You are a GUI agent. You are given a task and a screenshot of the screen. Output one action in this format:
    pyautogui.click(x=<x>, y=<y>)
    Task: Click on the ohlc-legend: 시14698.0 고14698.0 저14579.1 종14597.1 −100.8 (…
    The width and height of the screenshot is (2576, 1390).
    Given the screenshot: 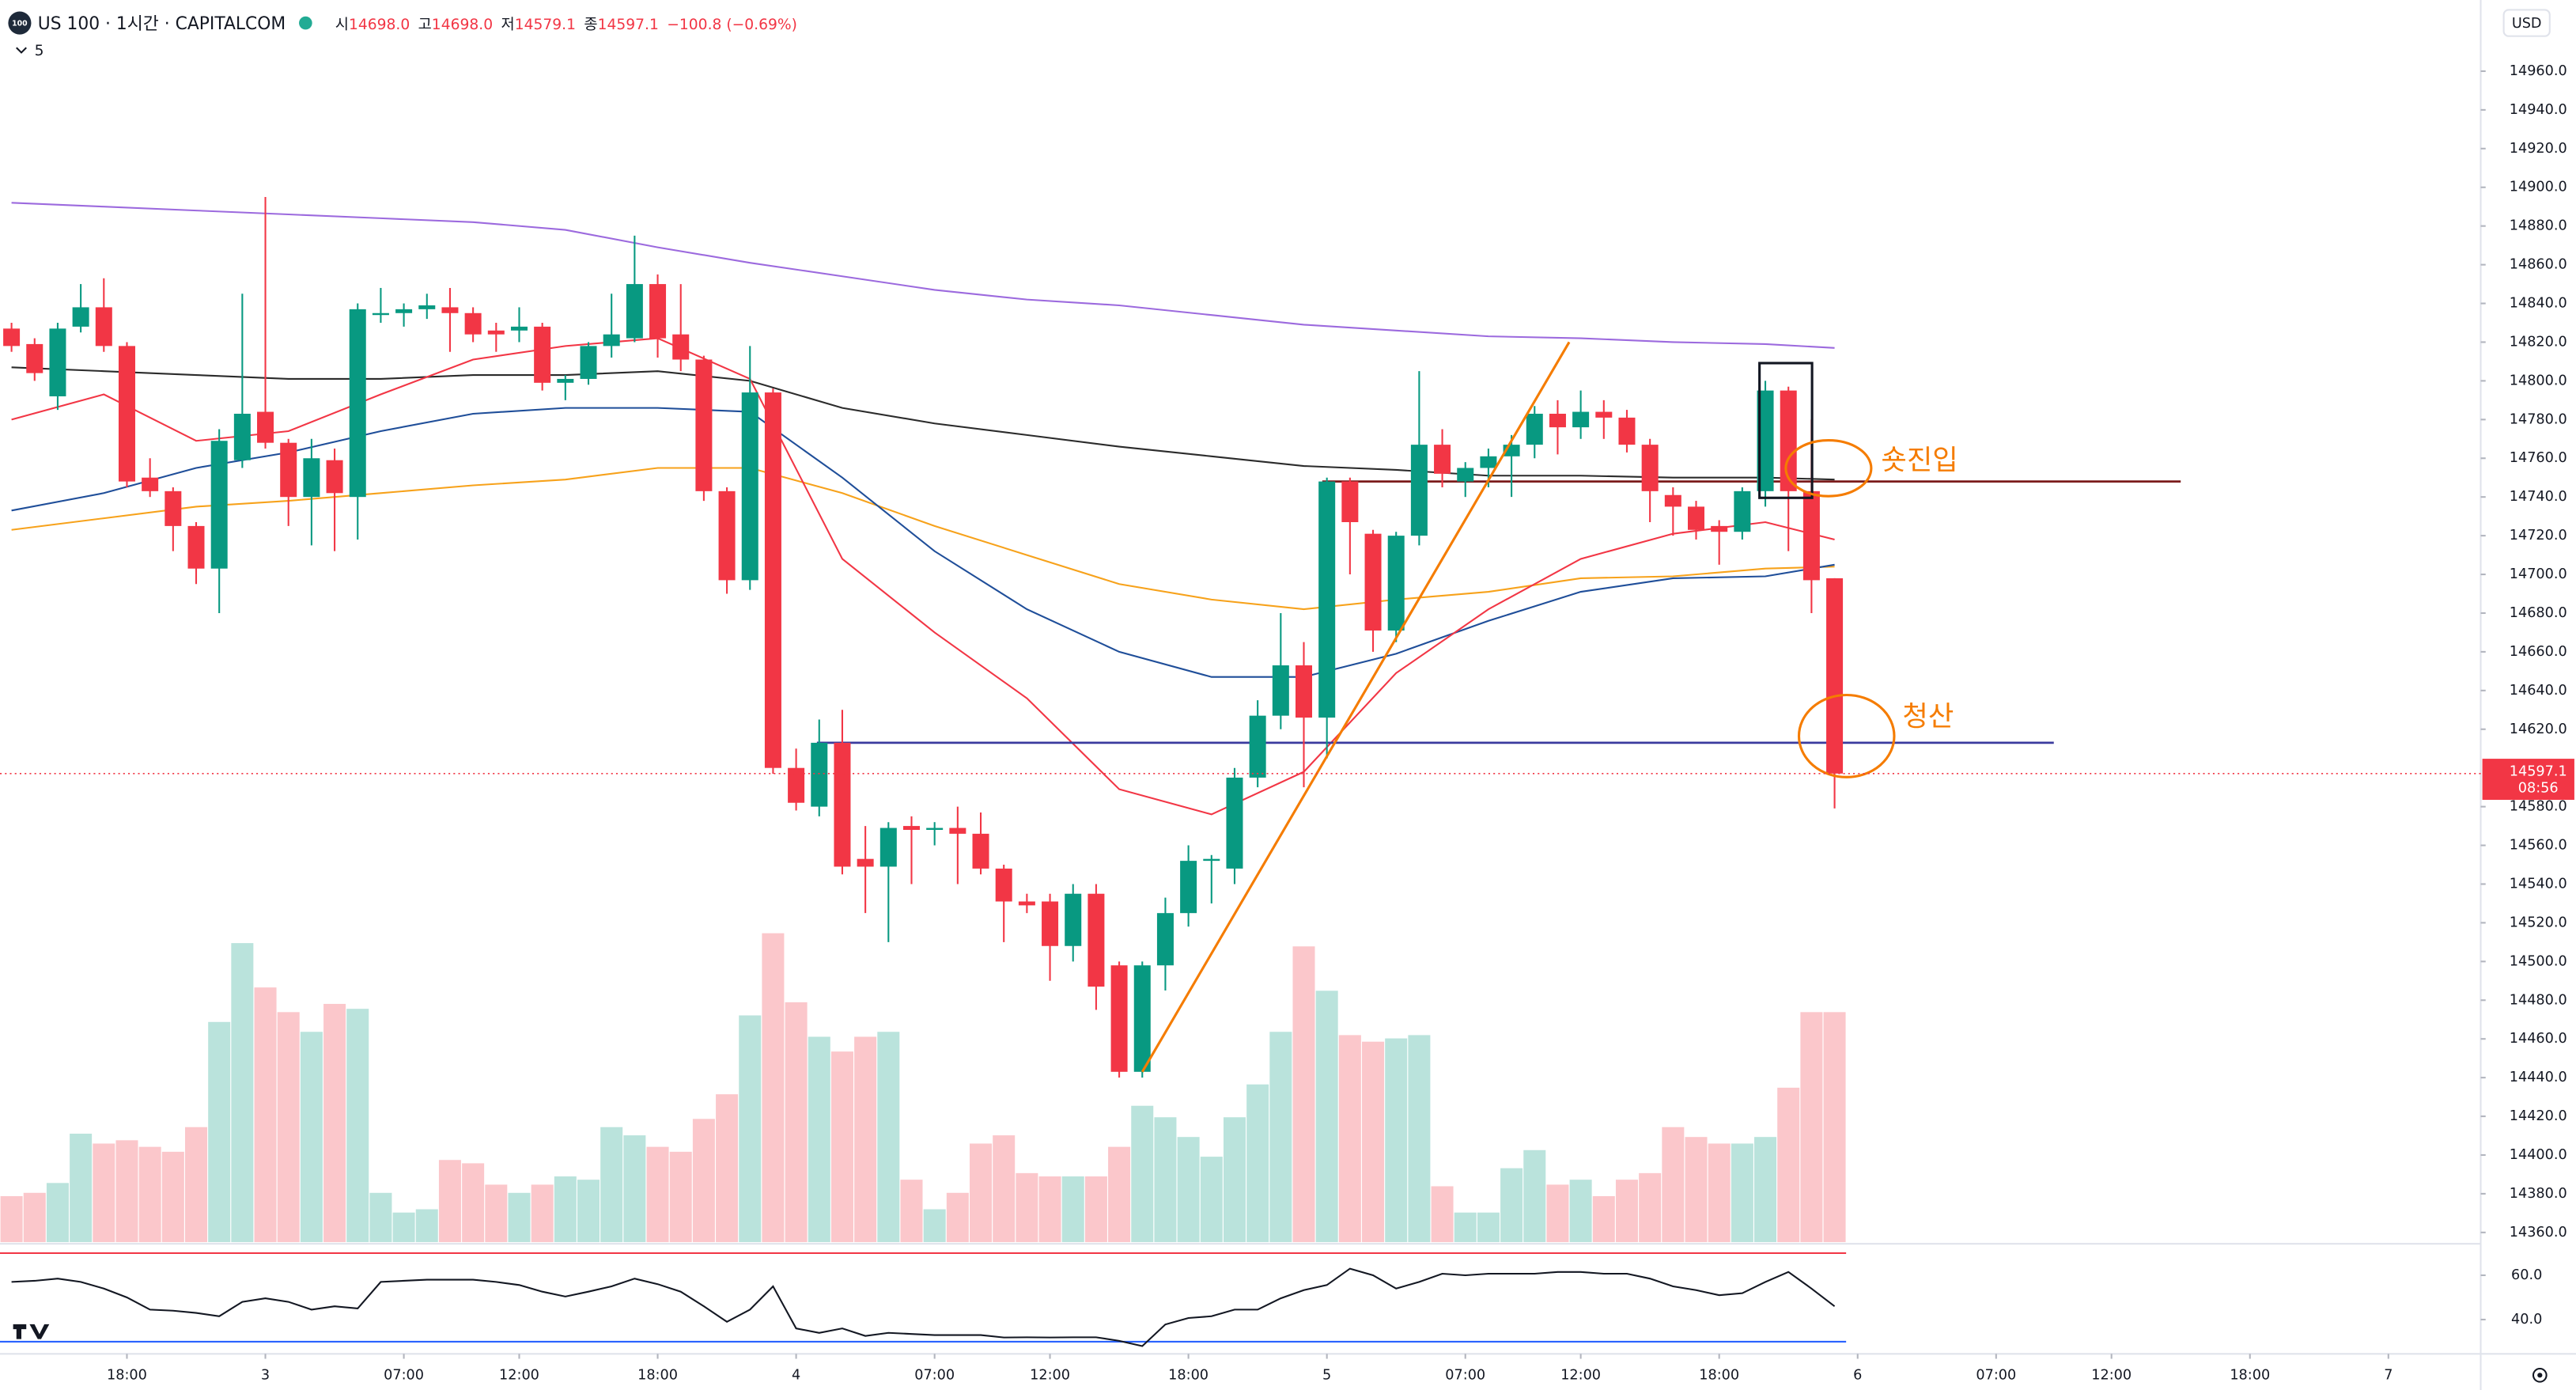 What is the action you would take?
    pyautogui.click(x=566, y=25)
    